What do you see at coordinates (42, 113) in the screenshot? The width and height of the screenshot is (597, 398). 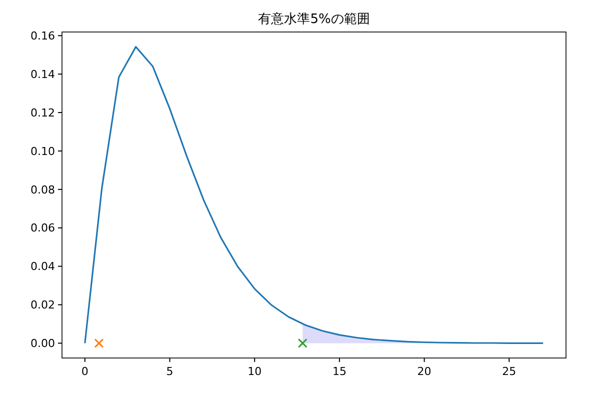 I see `y-tick-label: 0.12` at bounding box center [42, 113].